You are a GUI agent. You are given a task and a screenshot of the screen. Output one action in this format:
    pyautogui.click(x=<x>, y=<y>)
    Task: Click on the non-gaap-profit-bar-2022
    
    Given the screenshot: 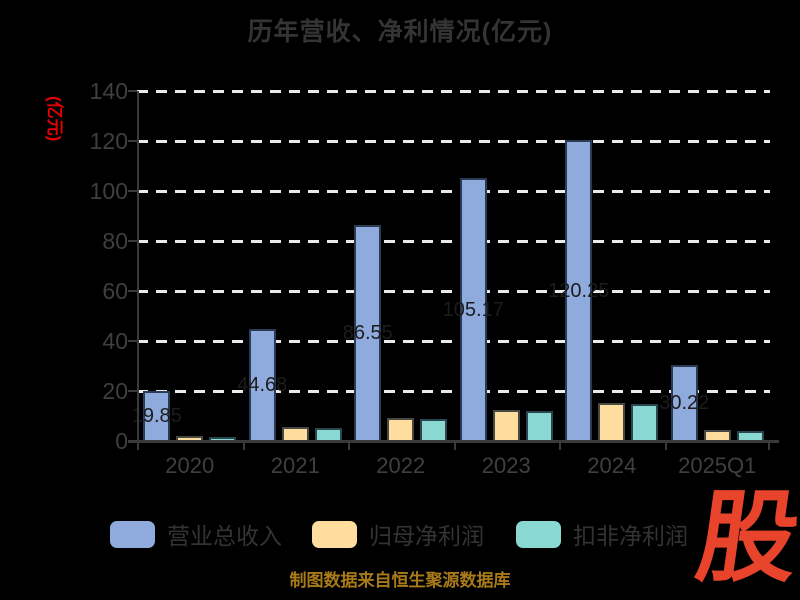 What is the action you would take?
    pyautogui.click(x=434, y=430)
    